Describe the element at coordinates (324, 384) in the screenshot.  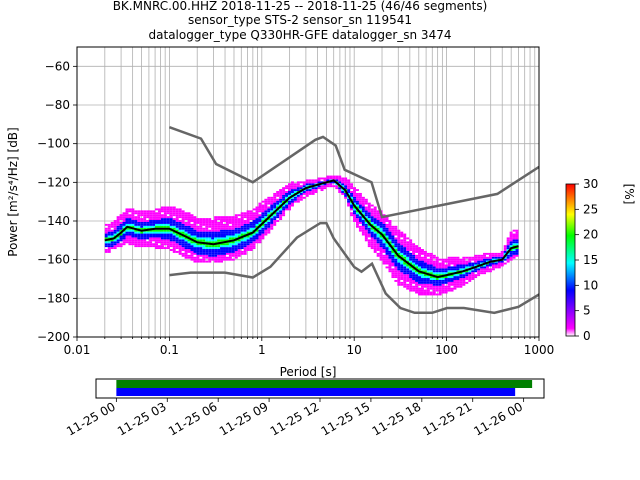
I see `timeline-bar-data` at that location.